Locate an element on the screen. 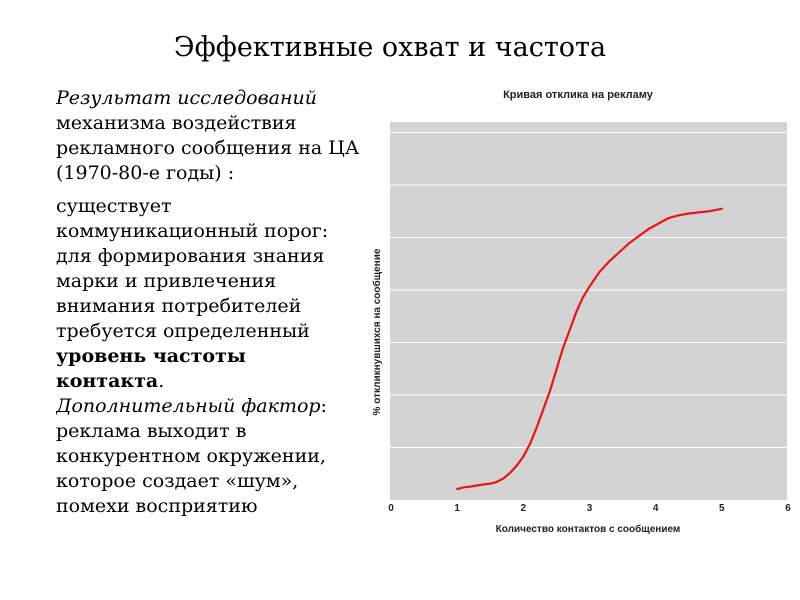  text-line: реклама выходит в is located at coordinates (151, 431).